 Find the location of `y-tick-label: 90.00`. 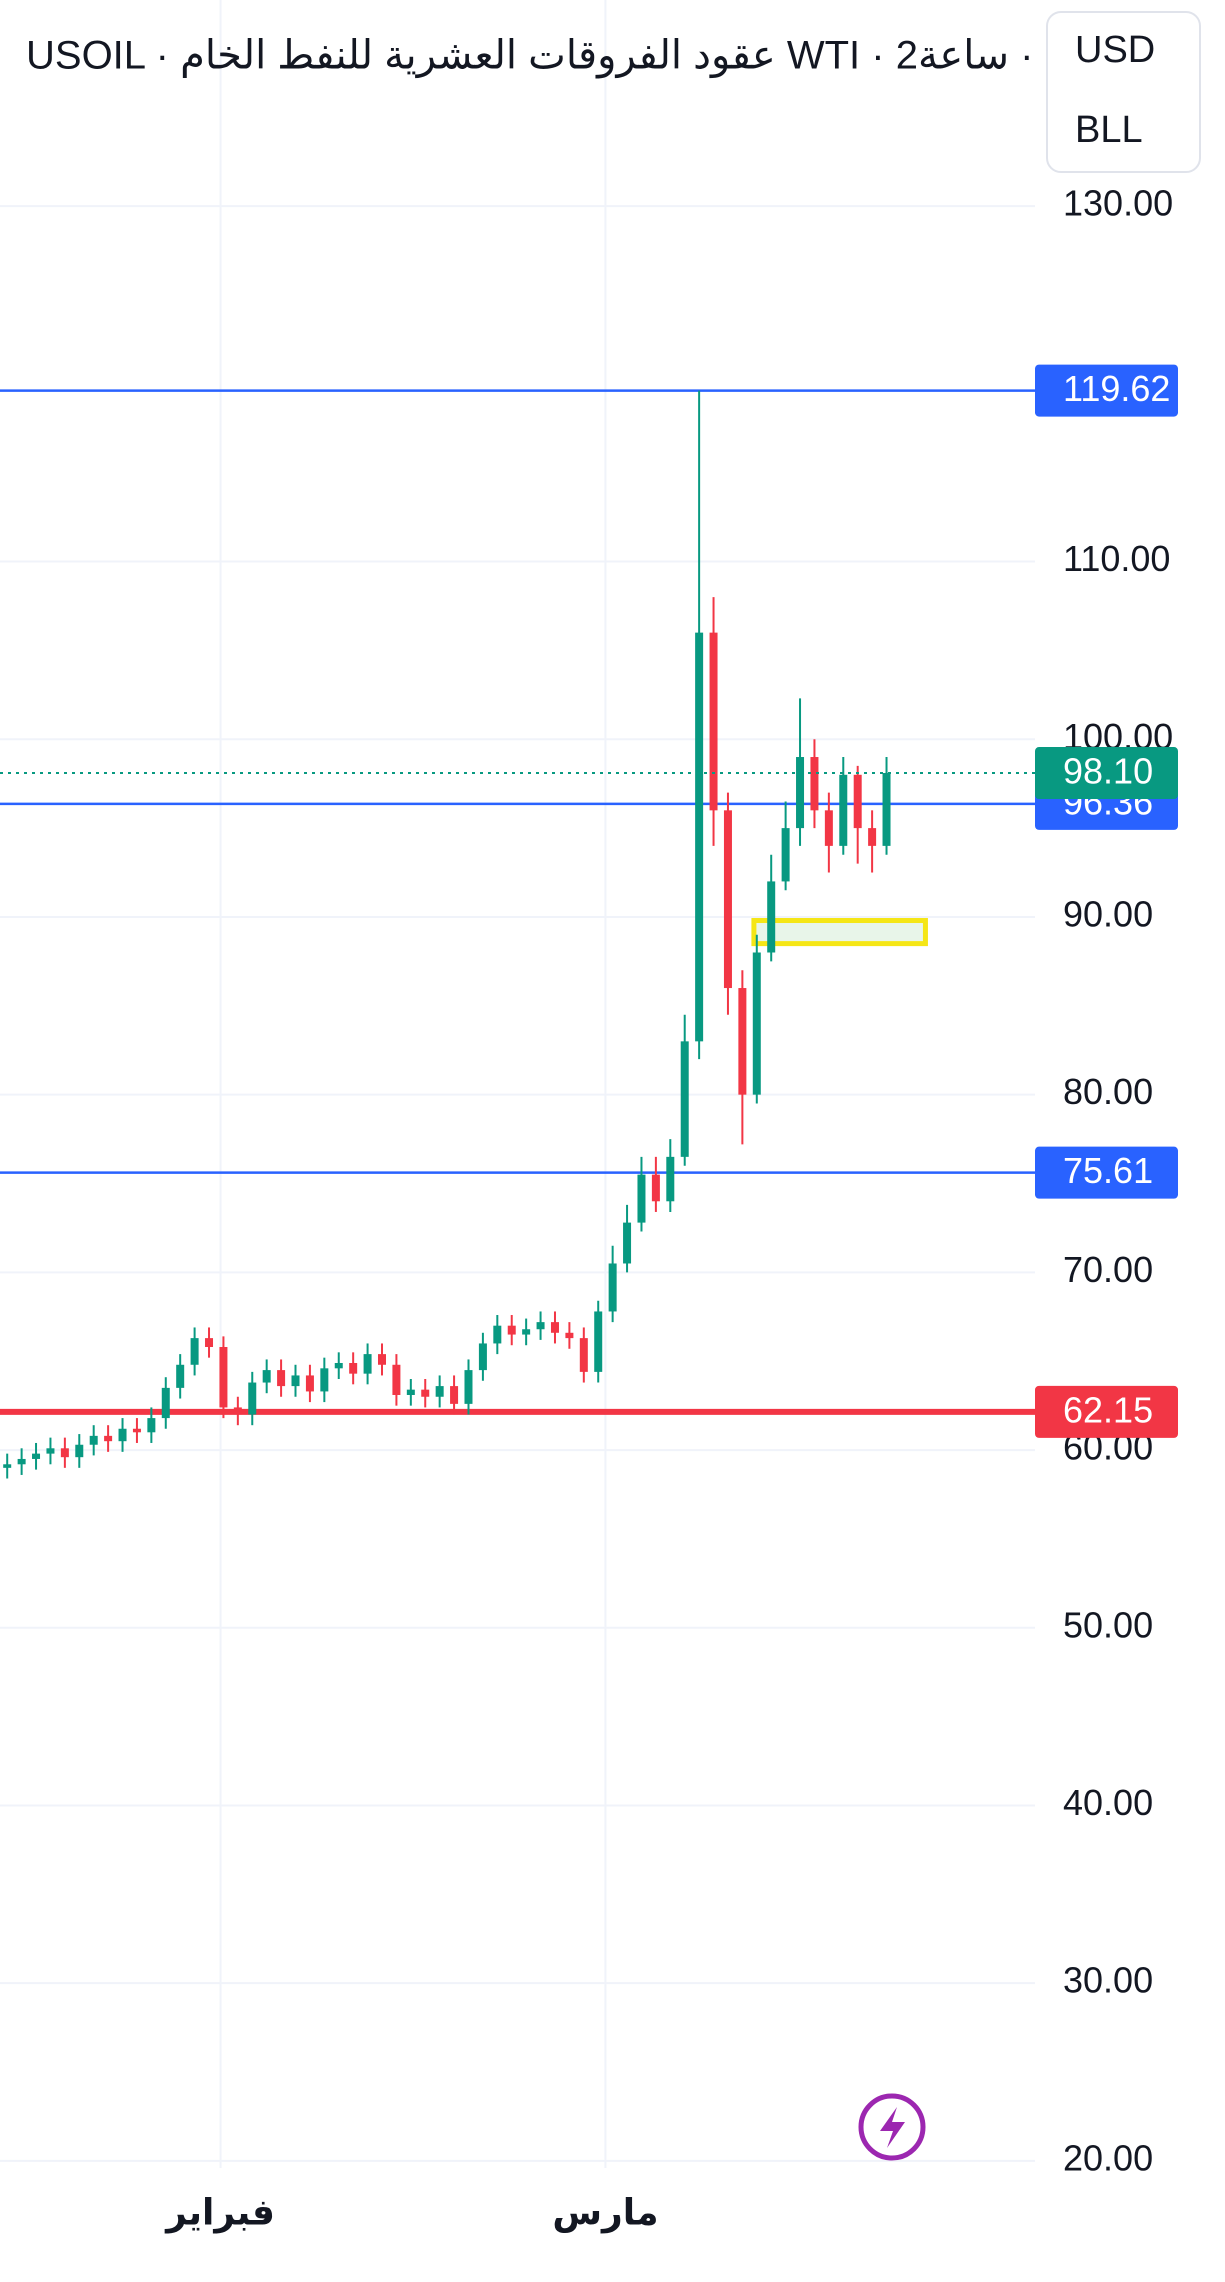

y-tick-label: 90.00 is located at coordinates (1108, 913).